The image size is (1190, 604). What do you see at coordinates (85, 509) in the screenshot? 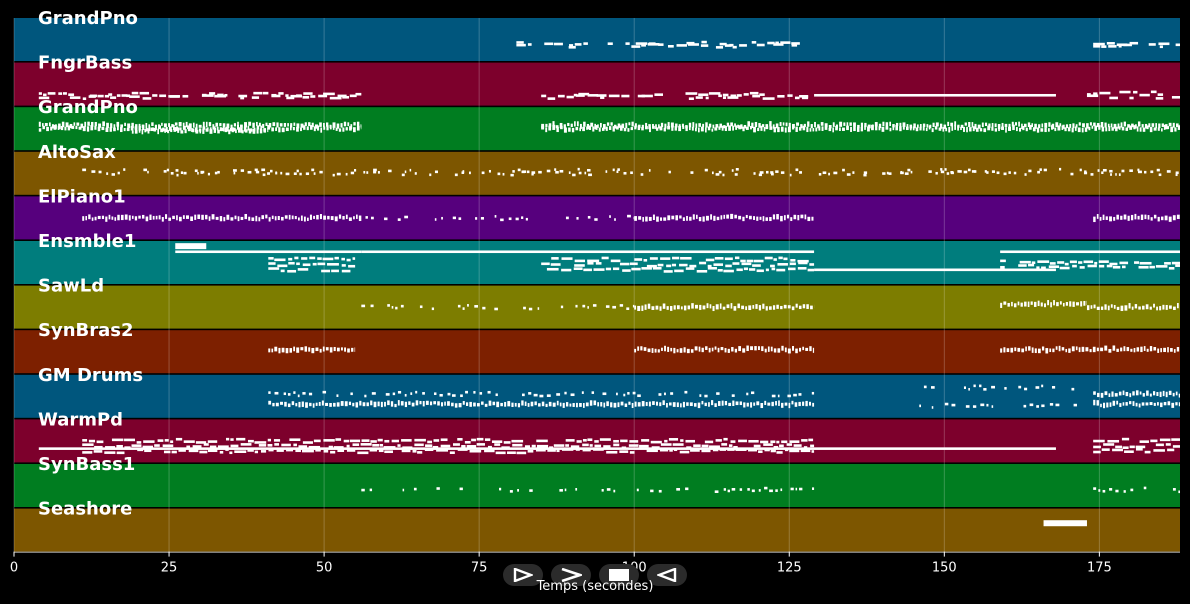
I see `track-label: Seashore` at bounding box center [85, 509].